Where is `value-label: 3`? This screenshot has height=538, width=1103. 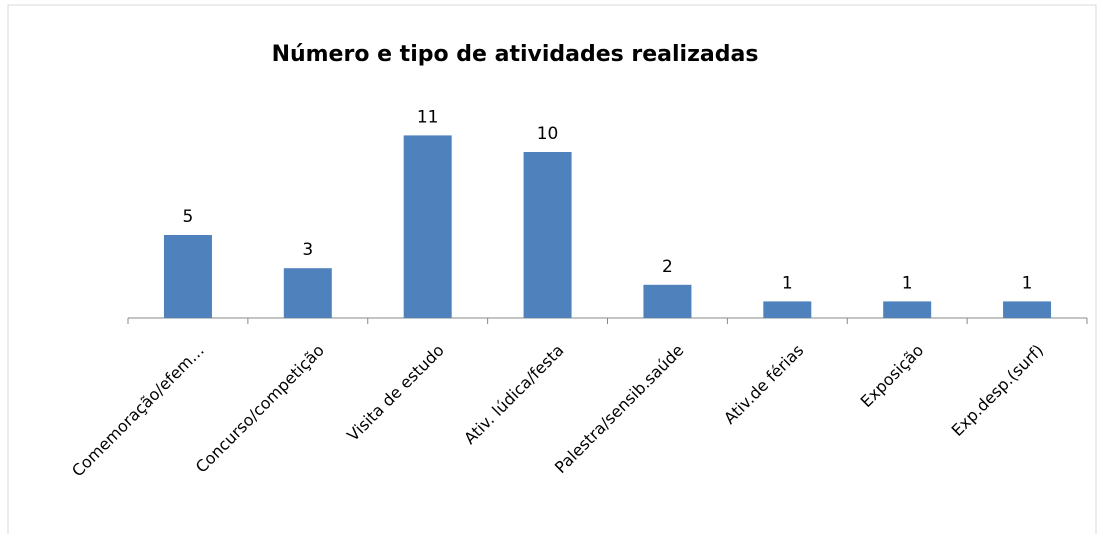 value-label: 3 is located at coordinates (307, 250).